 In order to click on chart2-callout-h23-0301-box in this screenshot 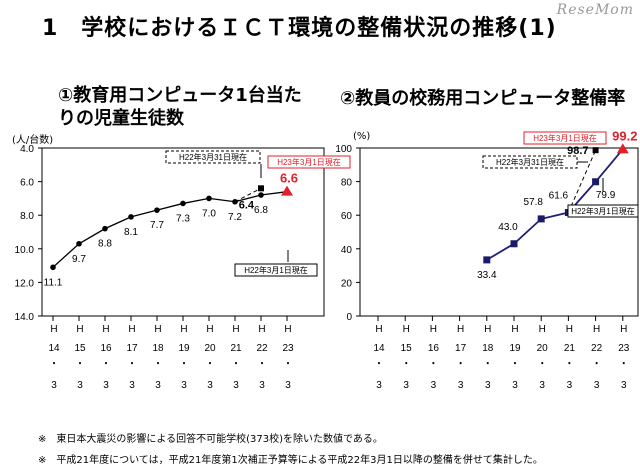, I will do `click(565, 138)`.